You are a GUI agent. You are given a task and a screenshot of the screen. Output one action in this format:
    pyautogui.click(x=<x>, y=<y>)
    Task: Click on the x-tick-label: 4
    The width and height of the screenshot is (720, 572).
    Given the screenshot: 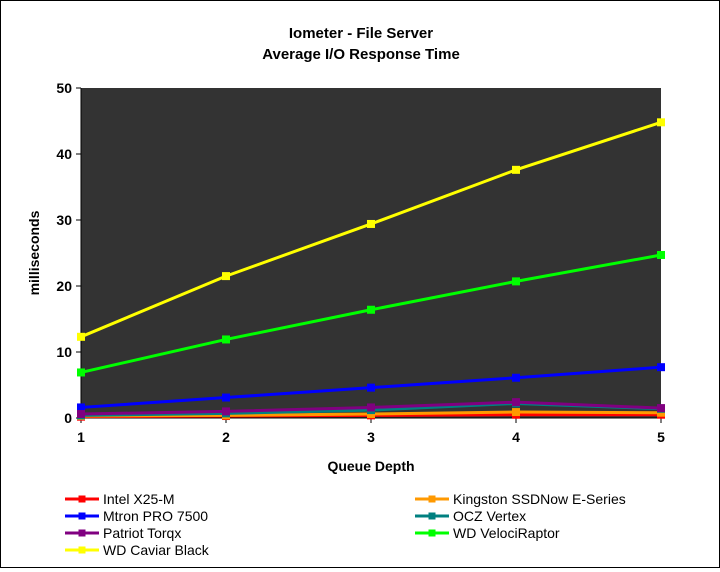 What is the action you would take?
    pyautogui.click(x=516, y=437)
    